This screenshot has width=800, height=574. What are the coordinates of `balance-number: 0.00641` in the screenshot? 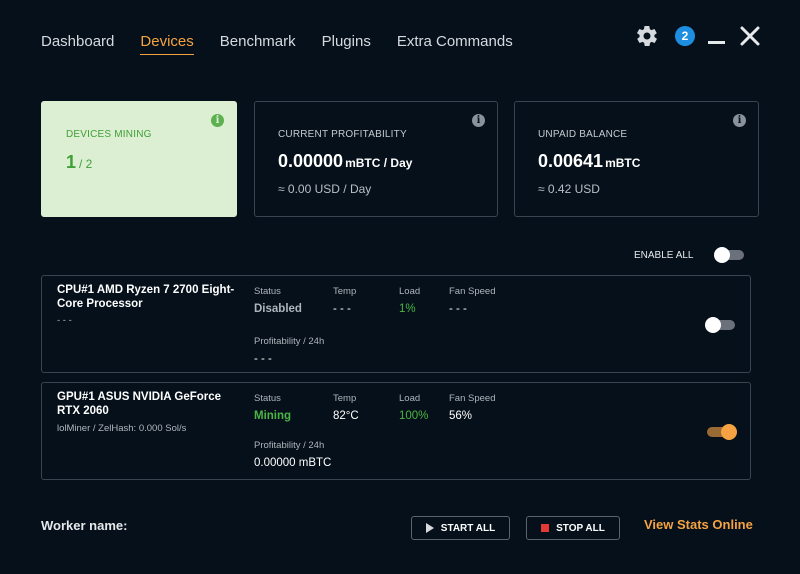 It's located at (571, 161).